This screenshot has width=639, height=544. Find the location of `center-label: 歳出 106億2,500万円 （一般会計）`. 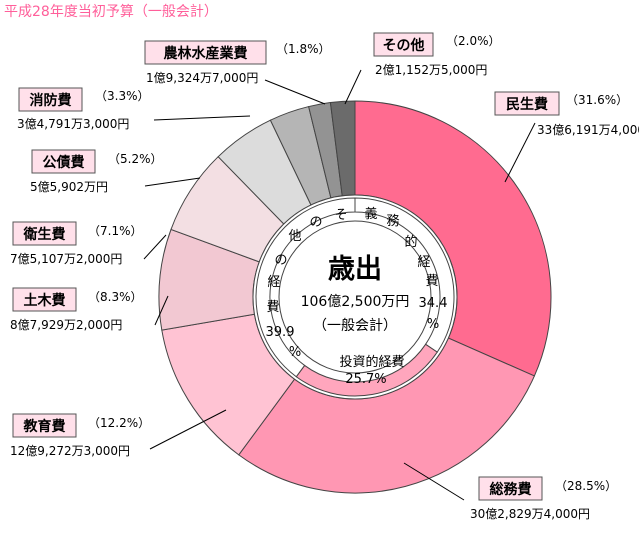

center-label: 歳出 106億2,500万円 （一般会計） is located at coordinates (355, 294).